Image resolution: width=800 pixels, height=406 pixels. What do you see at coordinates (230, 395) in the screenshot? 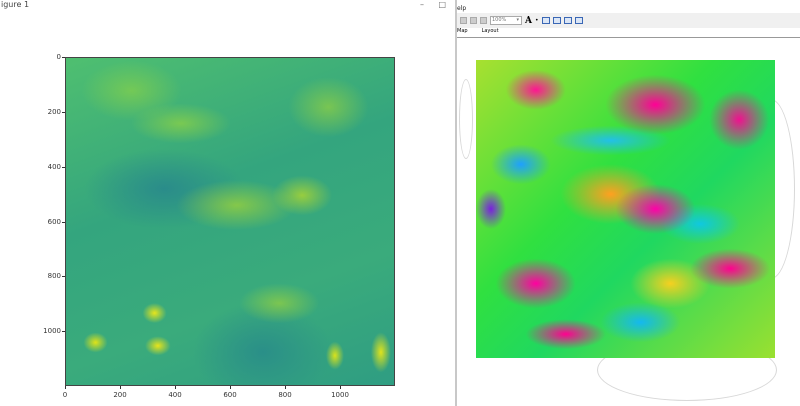
I see `x-tick-label: 600` at bounding box center [230, 395].